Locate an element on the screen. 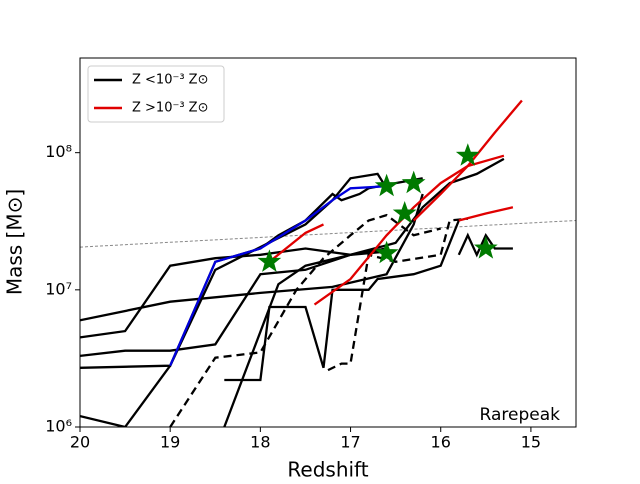  x-tick-label: 17 is located at coordinates (350, 442).